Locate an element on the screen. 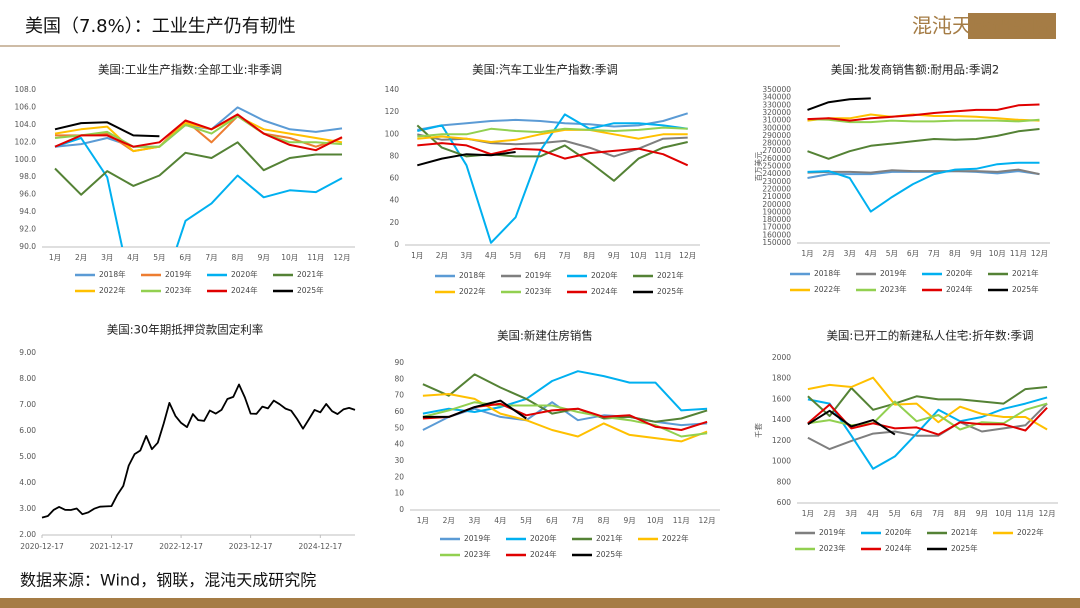  chart-title: 美国:新建住房销售 is located at coordinates (545, 336).